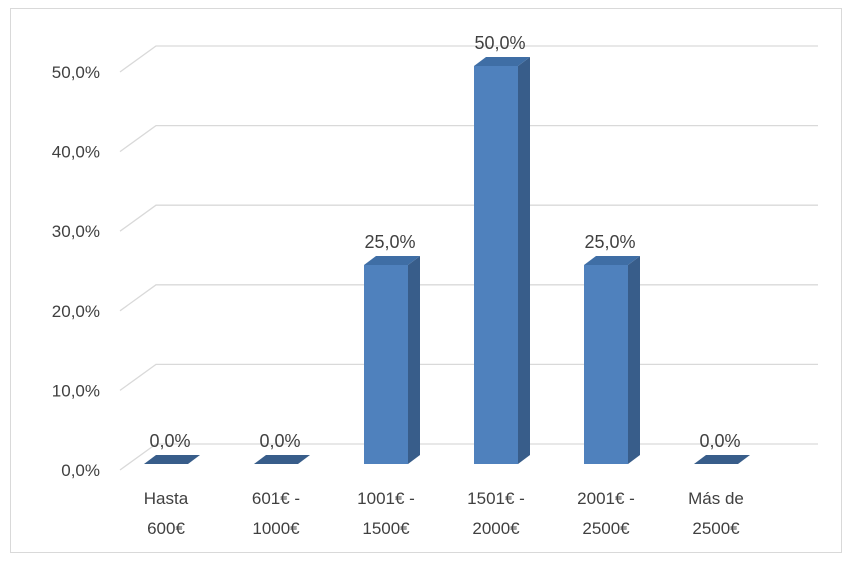 Image resolution: width=852 pixels, height=561 pixels. Describe the element at coordinates (166, 498) in the screenshot. I see `x-category-label: Hasta` at that location.